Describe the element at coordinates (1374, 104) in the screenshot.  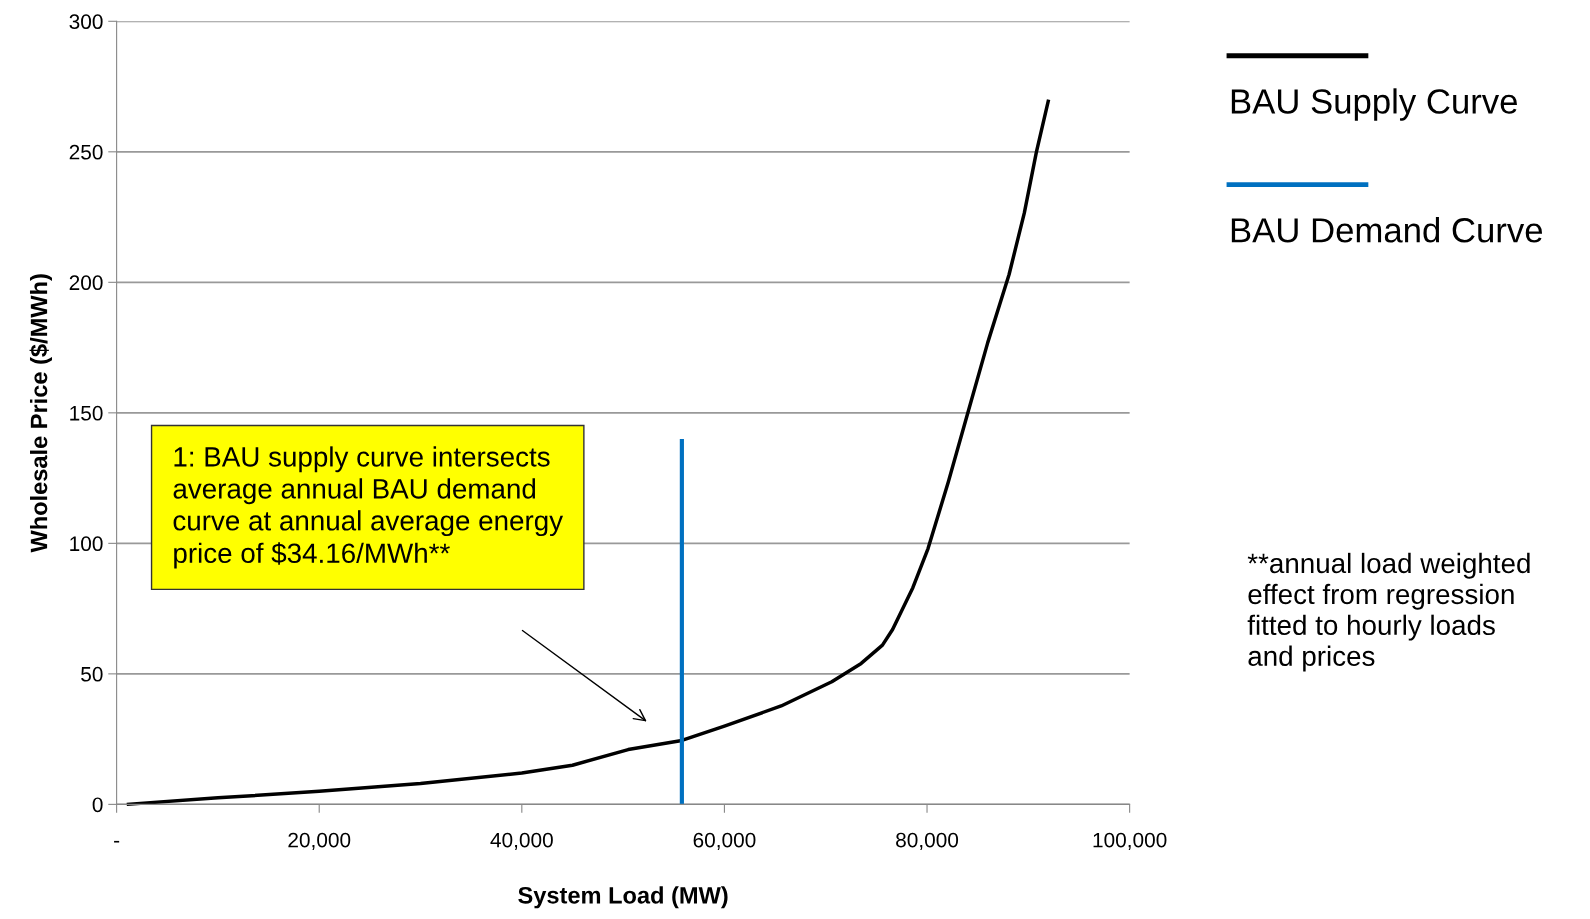
I see `legend-label: BAU Supply Curve` at that location.